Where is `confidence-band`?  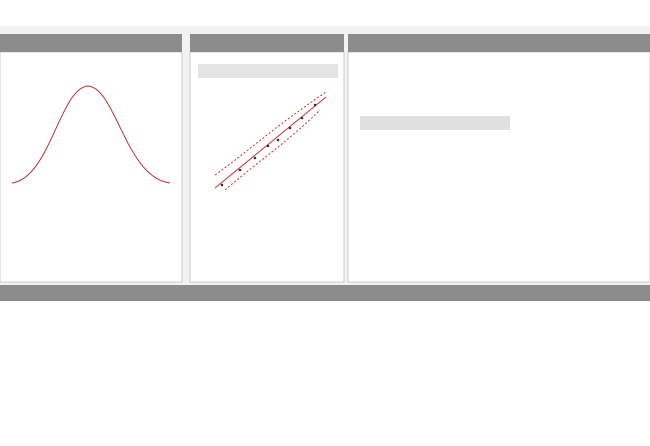
confidence-band is located at coordinates (270, 141).